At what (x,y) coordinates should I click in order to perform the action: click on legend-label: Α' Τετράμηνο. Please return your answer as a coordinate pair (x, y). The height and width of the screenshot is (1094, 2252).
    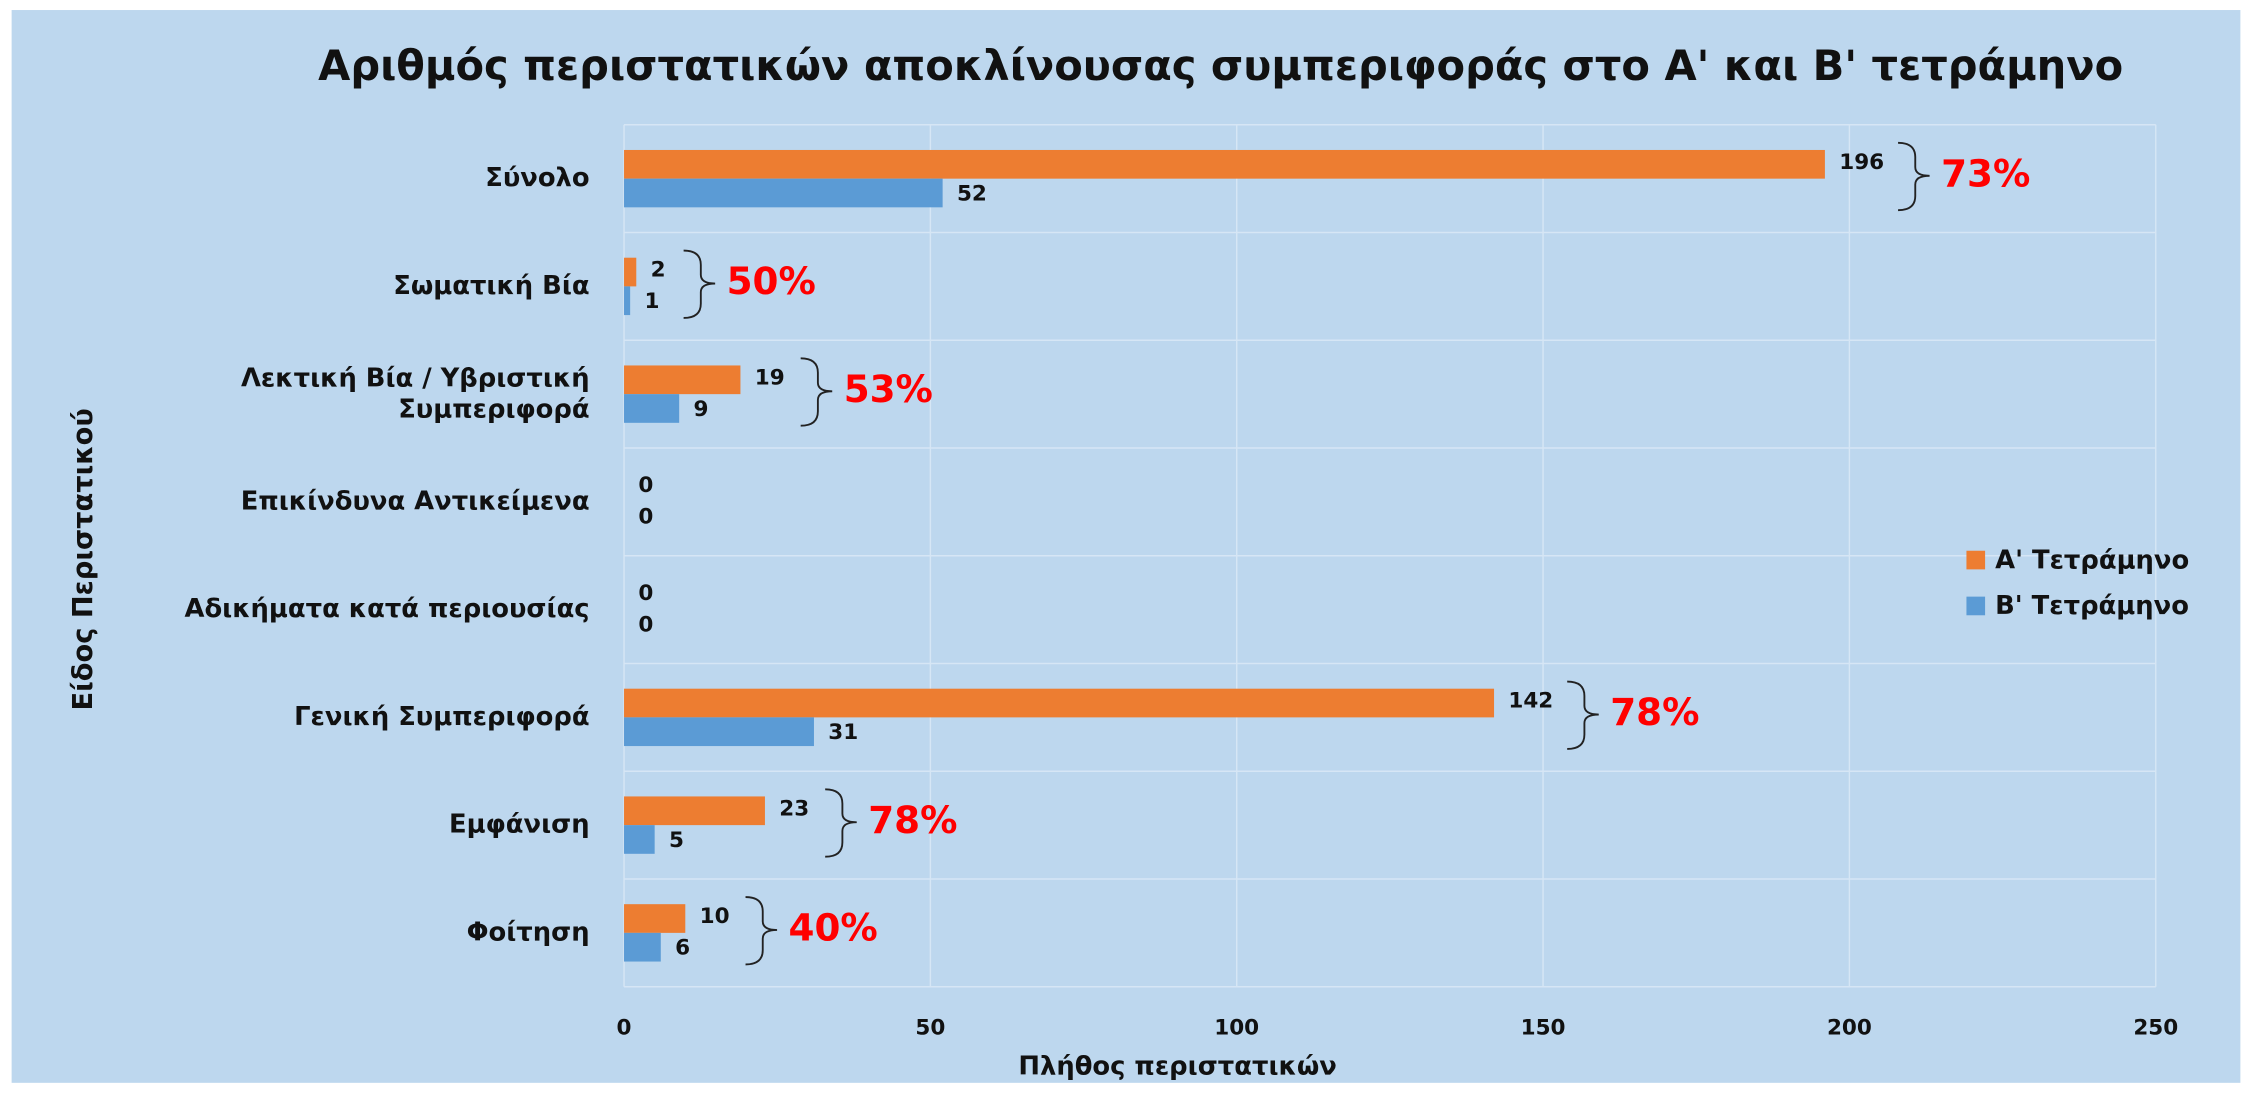
    Looking at the image, I should click on (2092, 560).